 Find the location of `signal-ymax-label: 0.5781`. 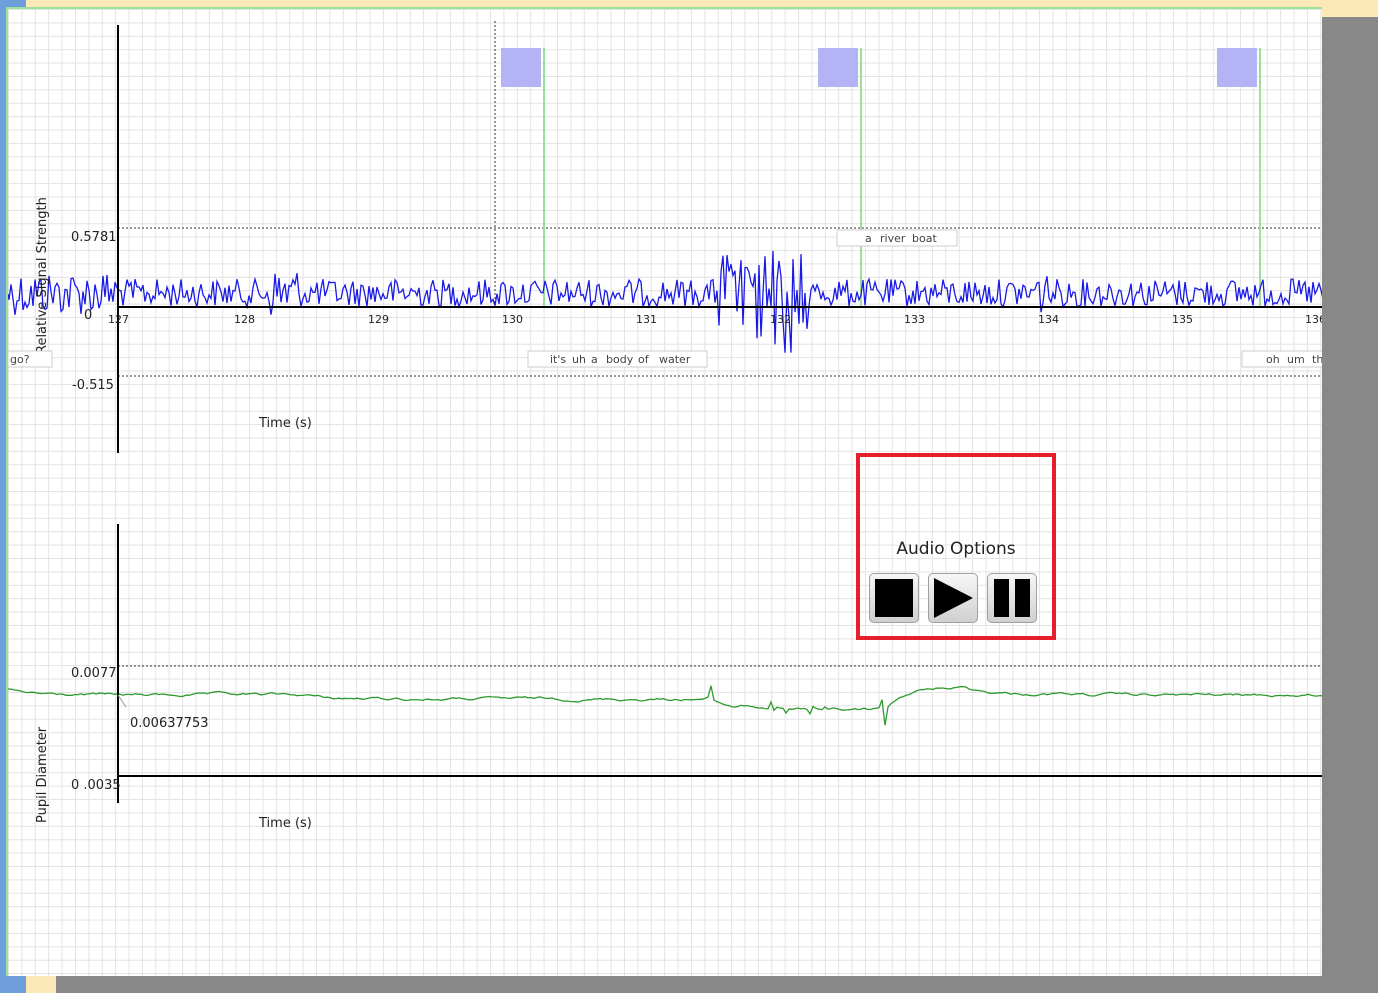

signal-ymax-label: 0.5781 is located at coordinates (94, 237).